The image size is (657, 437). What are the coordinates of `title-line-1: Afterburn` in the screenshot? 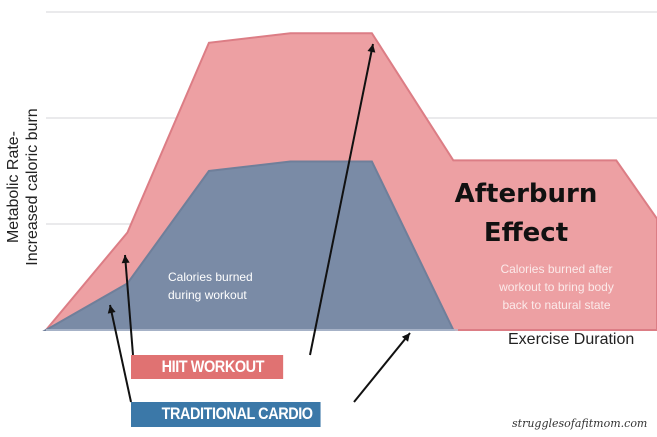 It's located at (526, 194).